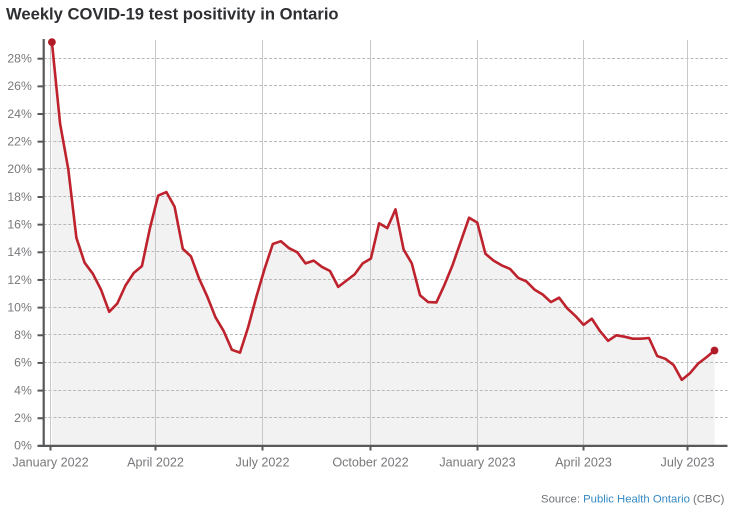 The image size is (734, 511). I want to click on svg-text: April 2023, so click(583, 463).